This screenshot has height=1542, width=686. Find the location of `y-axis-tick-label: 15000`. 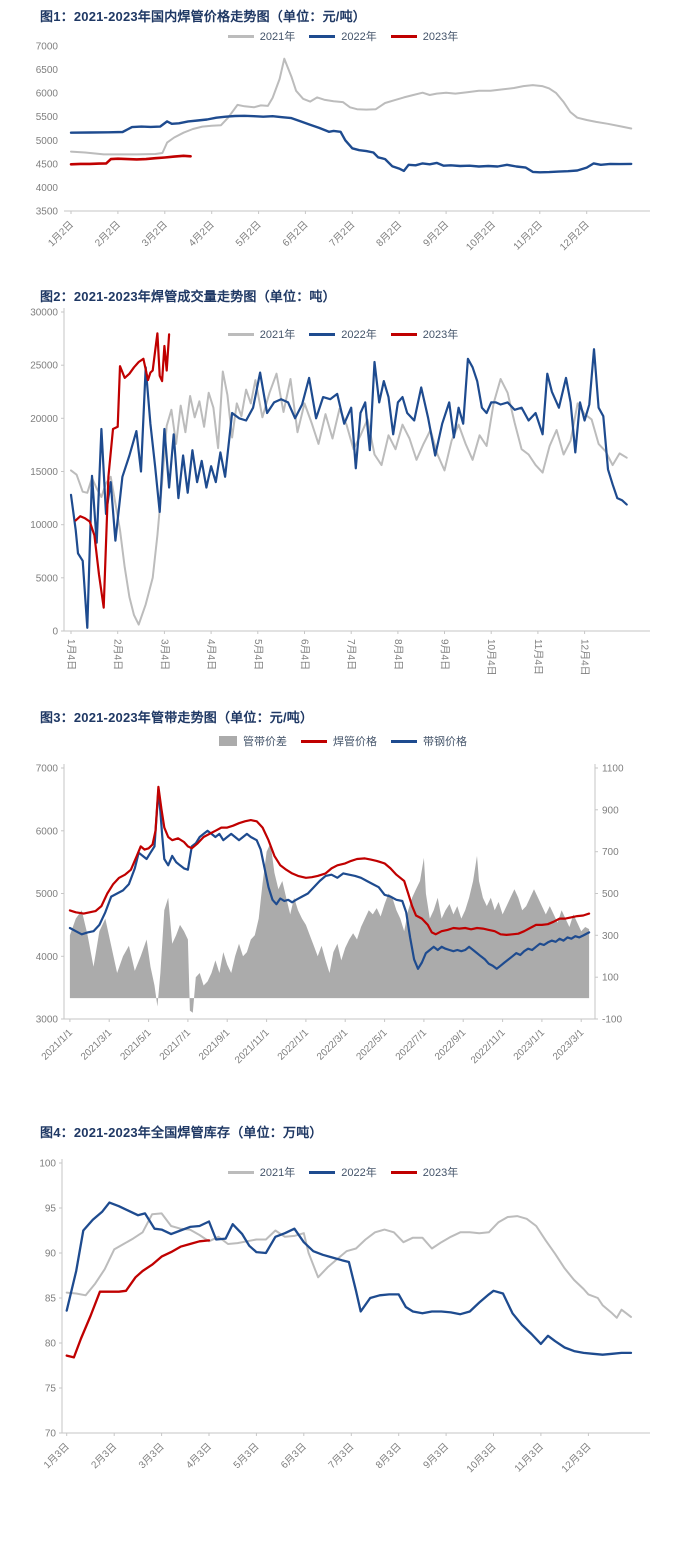

y-axis-tick-label: 15000 is located at coordinates (44, 472).